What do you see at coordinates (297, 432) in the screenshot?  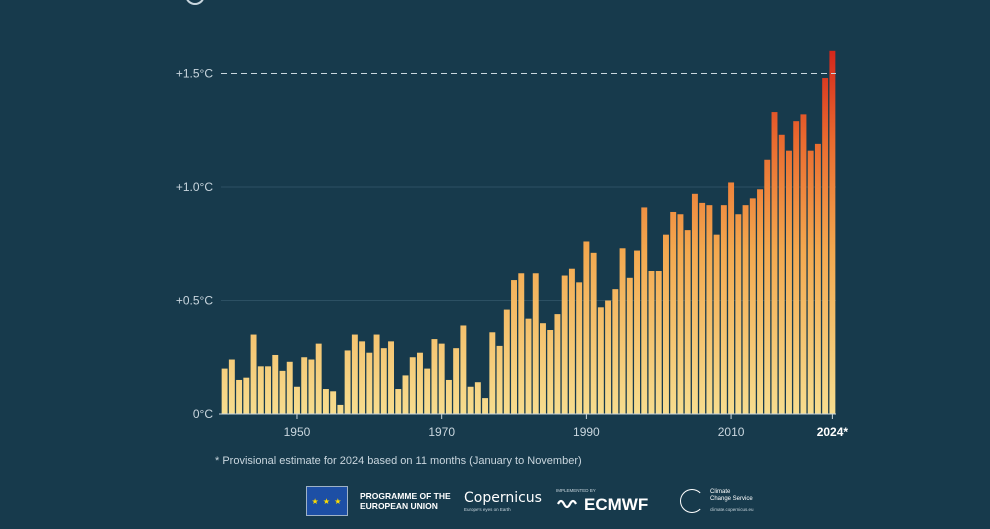 I see `x-tick-label: 1950` at bounding box center [297, 432].